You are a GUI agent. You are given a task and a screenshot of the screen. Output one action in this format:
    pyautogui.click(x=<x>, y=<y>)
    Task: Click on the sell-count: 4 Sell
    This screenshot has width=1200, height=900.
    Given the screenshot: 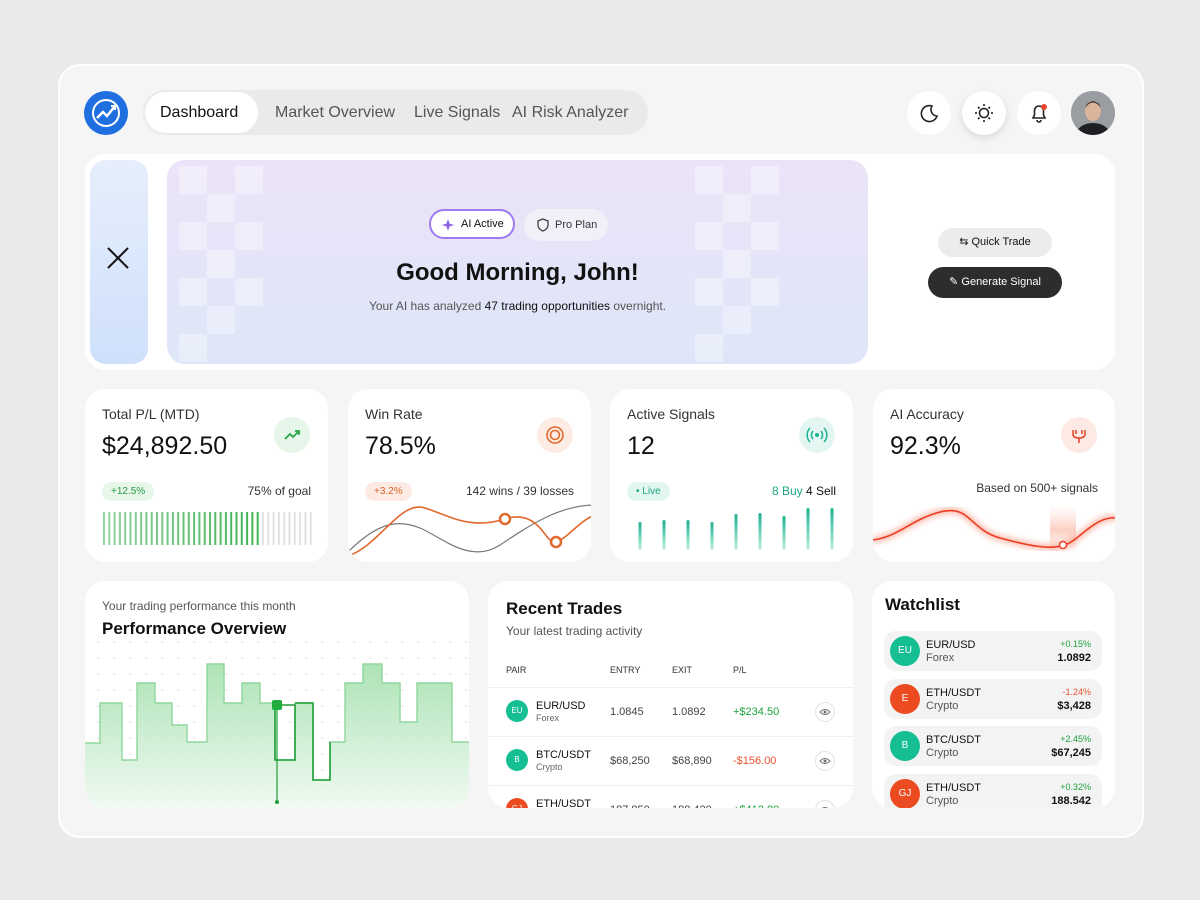 What is the action you would take?
    pyautogui.click(x=820, y=491)
    